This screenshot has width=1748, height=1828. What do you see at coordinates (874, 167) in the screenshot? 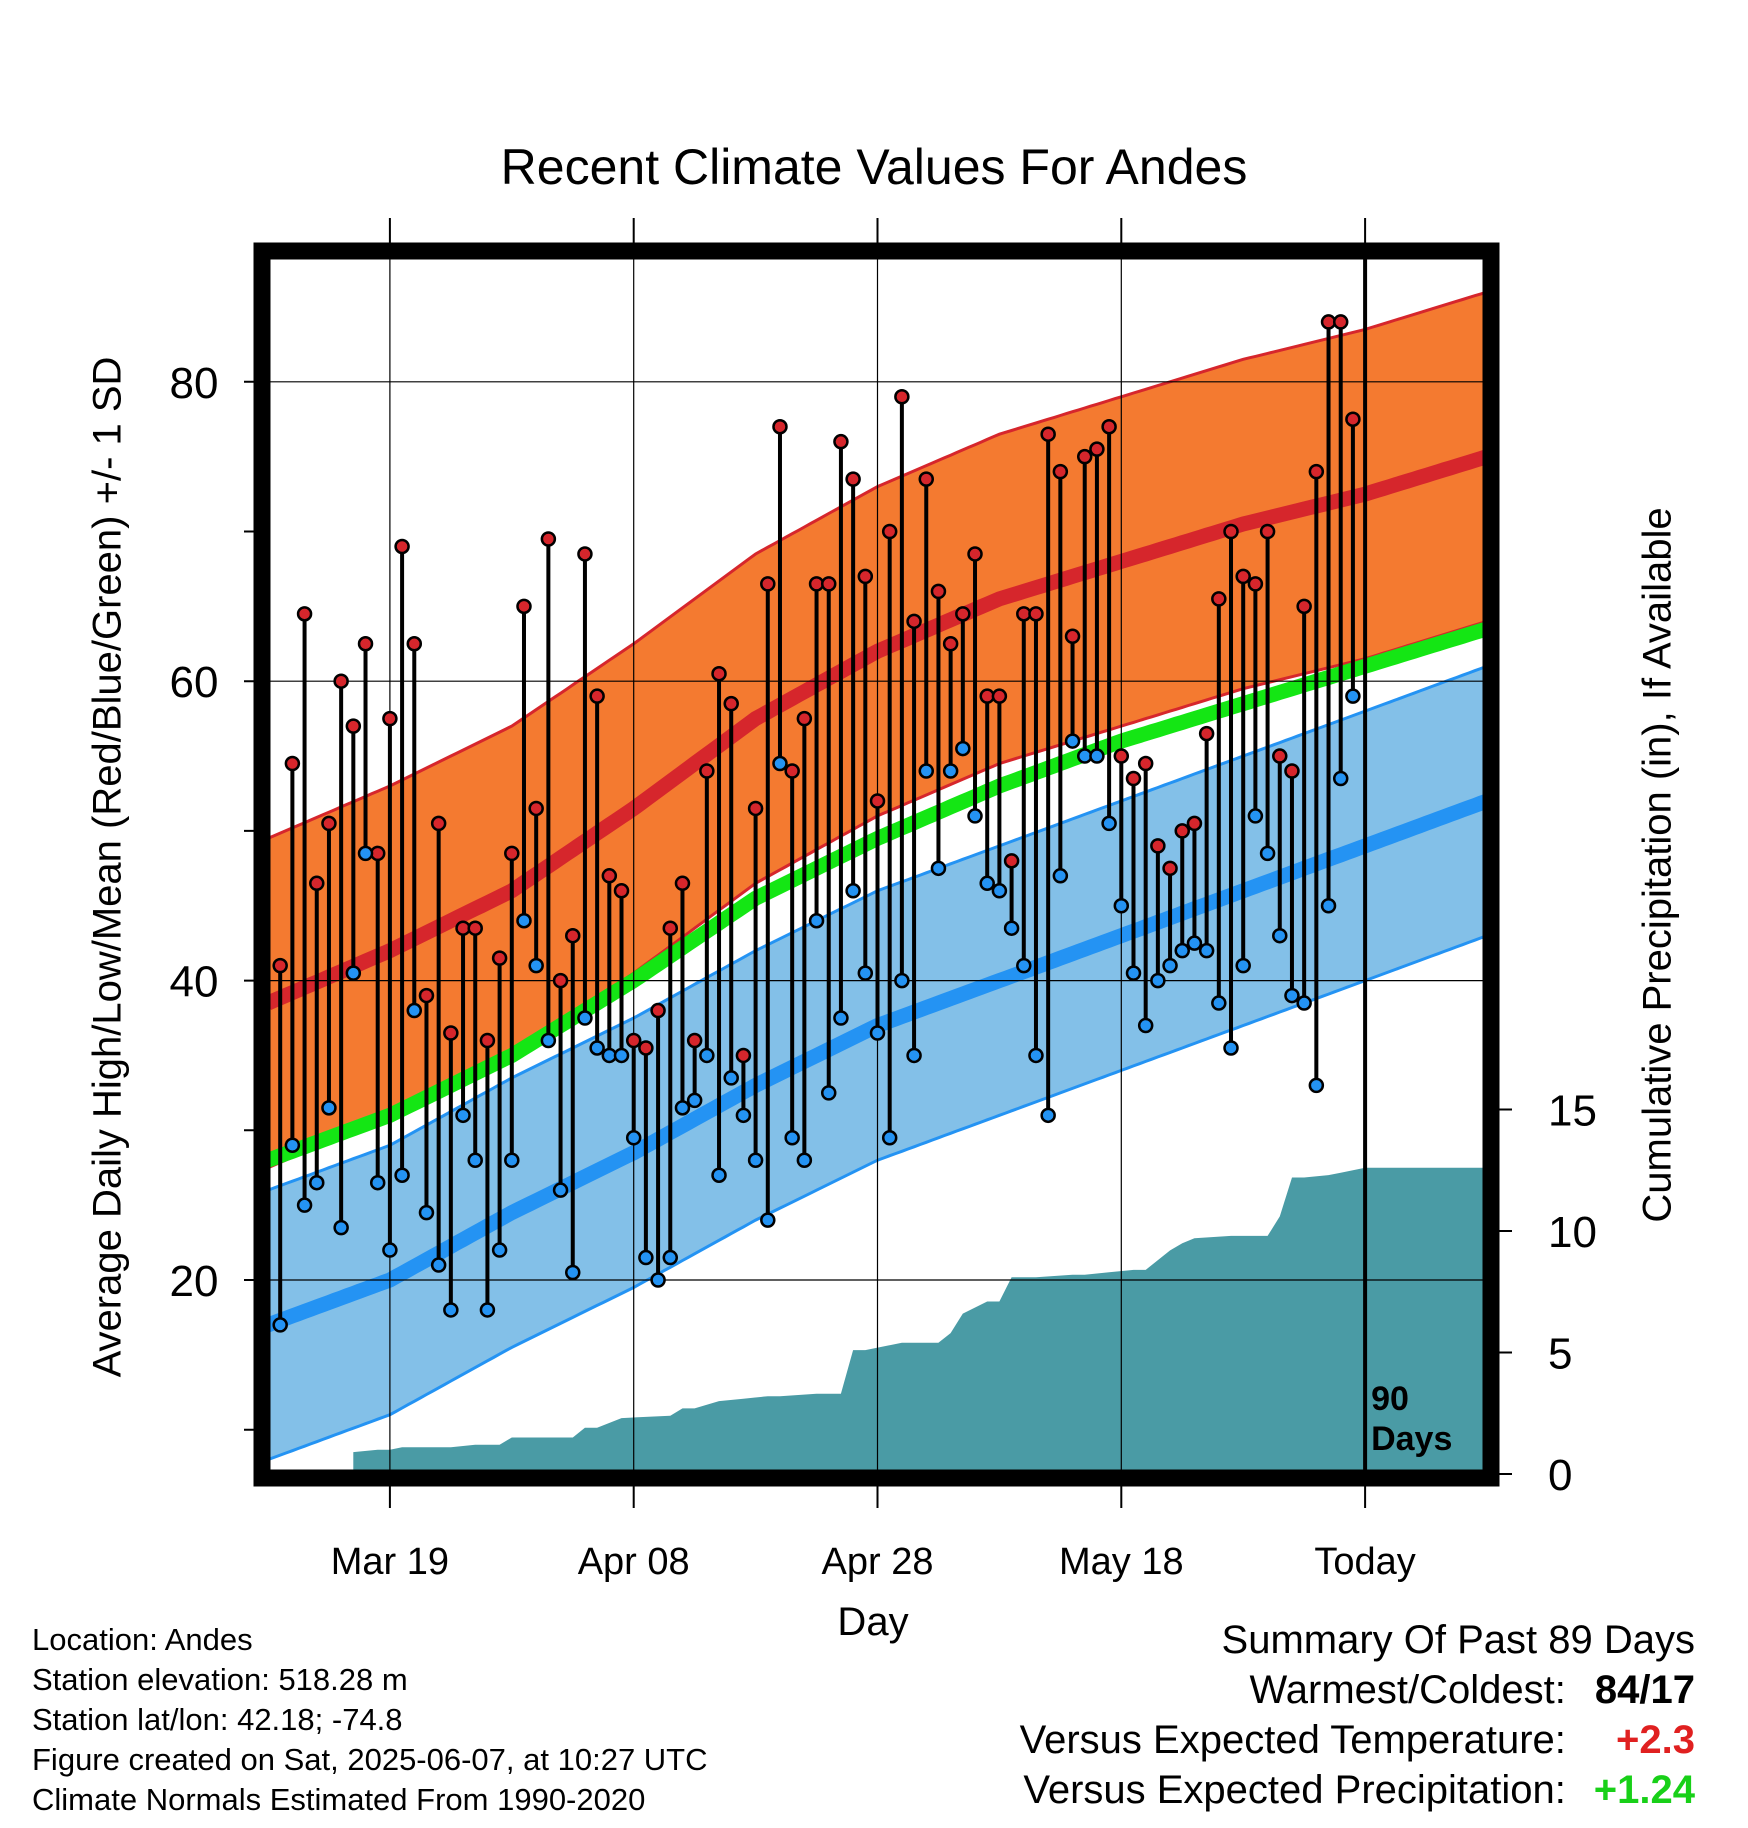
I see `chart-title: Recent Climate Values For Andes` at bounding box center [874, 167].